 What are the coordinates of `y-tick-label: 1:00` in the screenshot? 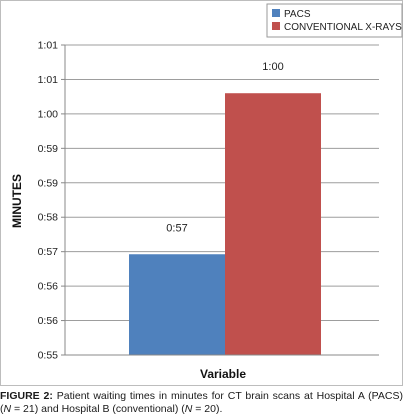 It's located at (48, 114).